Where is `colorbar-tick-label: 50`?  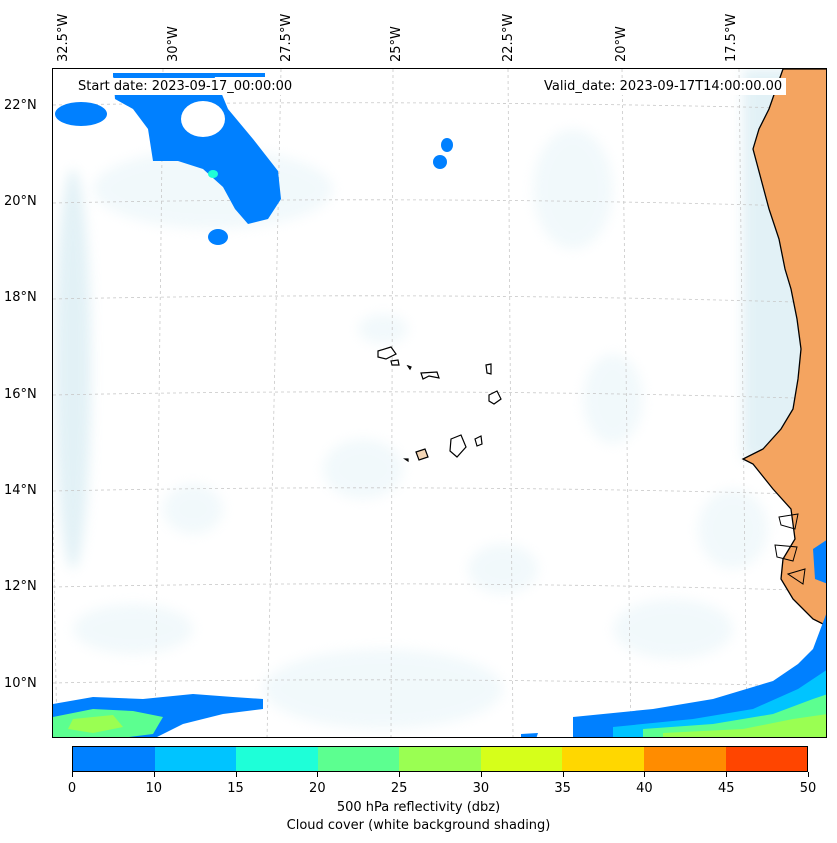 colorbar-tick-label: 50 is located at coordinates (808, 788).